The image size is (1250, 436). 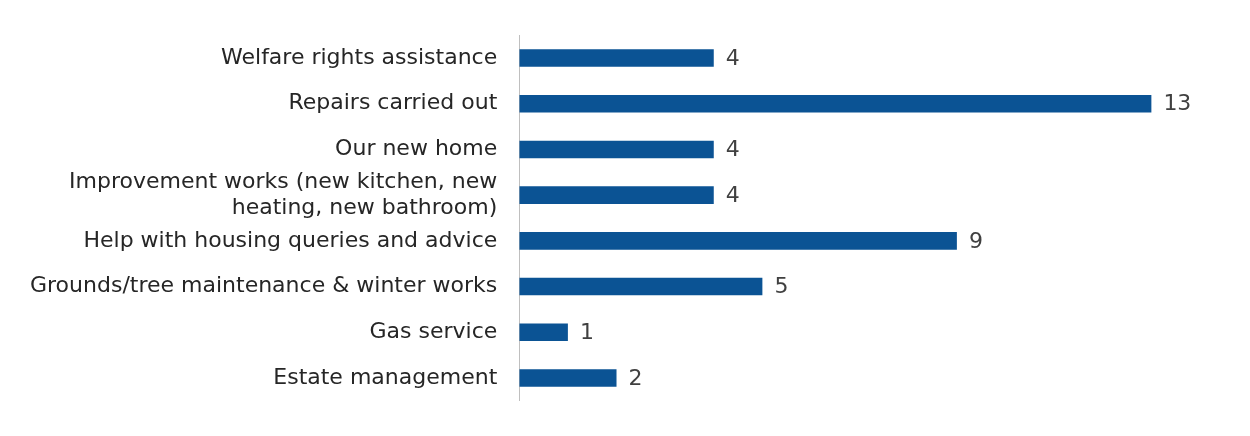 I want to click on data-label: 5, so click(x=781, y=286).